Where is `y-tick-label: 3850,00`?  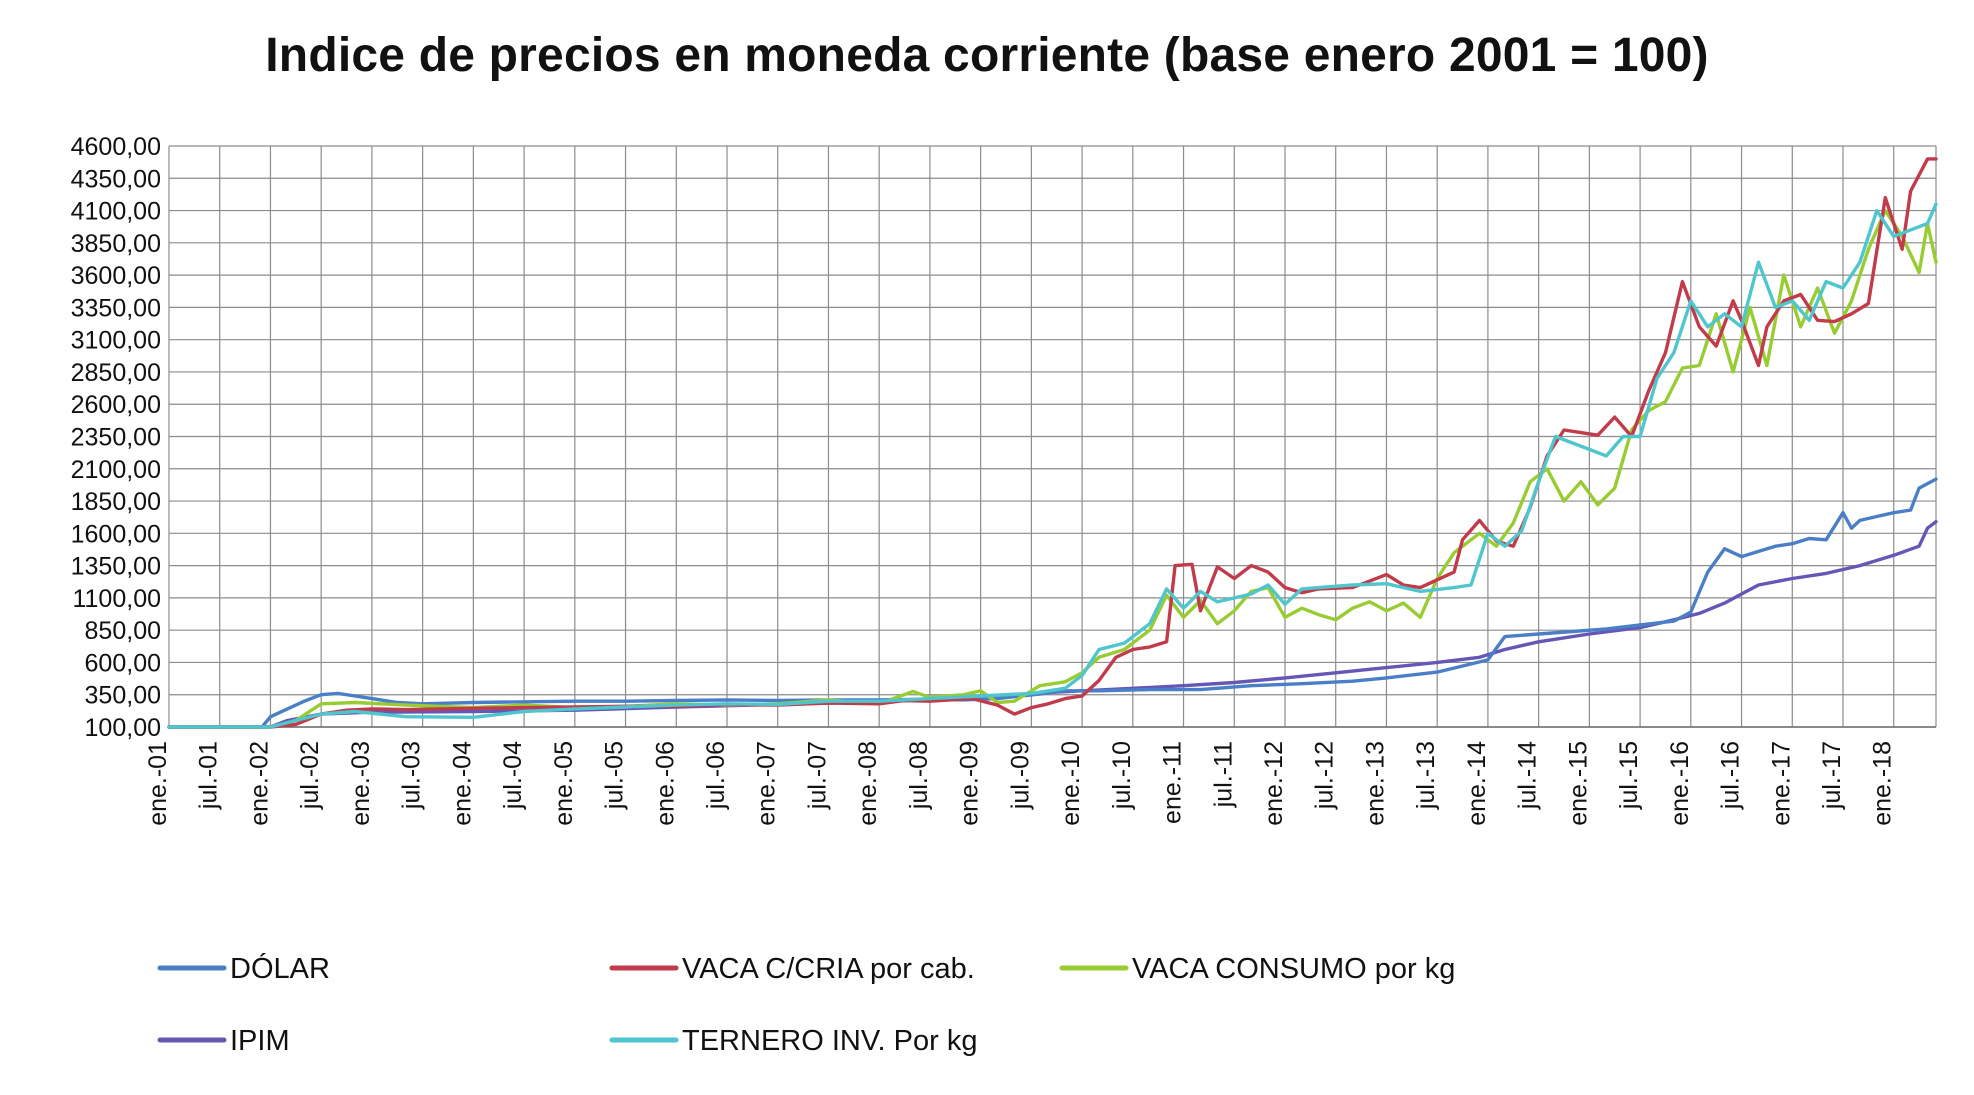
y-tick-label: 3850,00 is located at coordinates (116, 244).